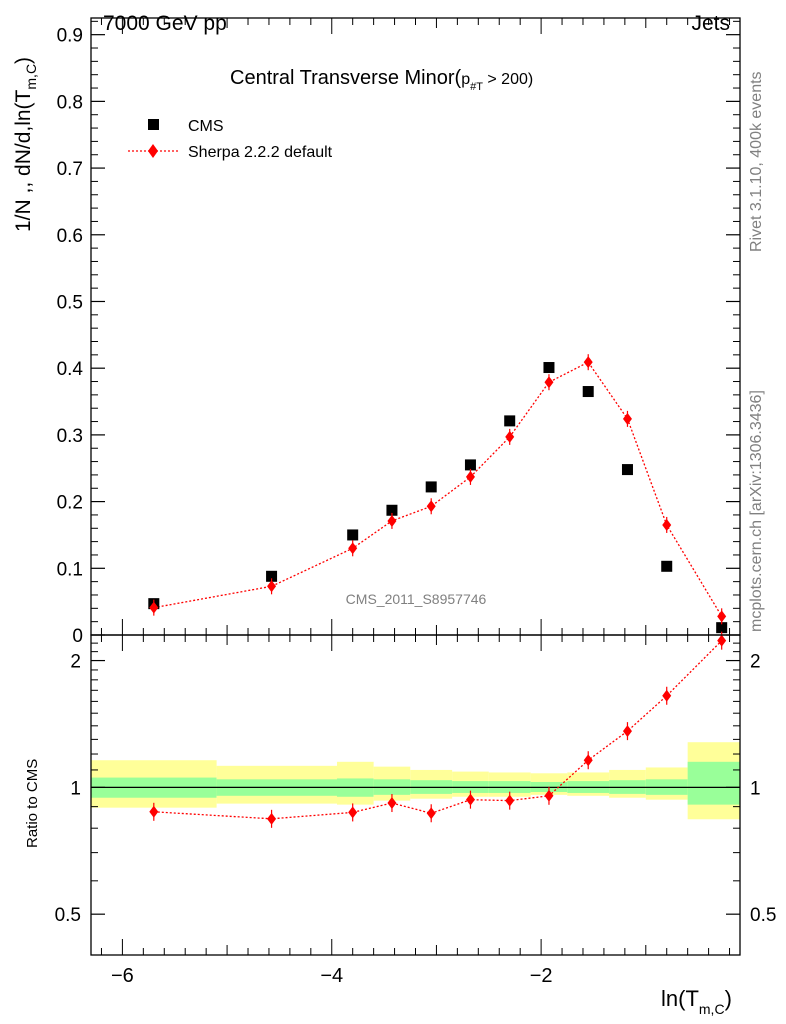 This screenshot has height=1024, width=786. Describe the element at coordinates (381, 80) in the screenshot. I see `plot-title: Central Transverse Minor(p#T > 200)` at that location.